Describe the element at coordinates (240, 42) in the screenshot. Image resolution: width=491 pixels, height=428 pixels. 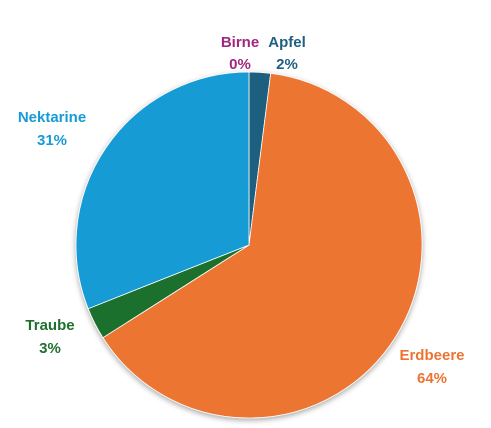
I see `data-label-category-birne: Birne` at that location.